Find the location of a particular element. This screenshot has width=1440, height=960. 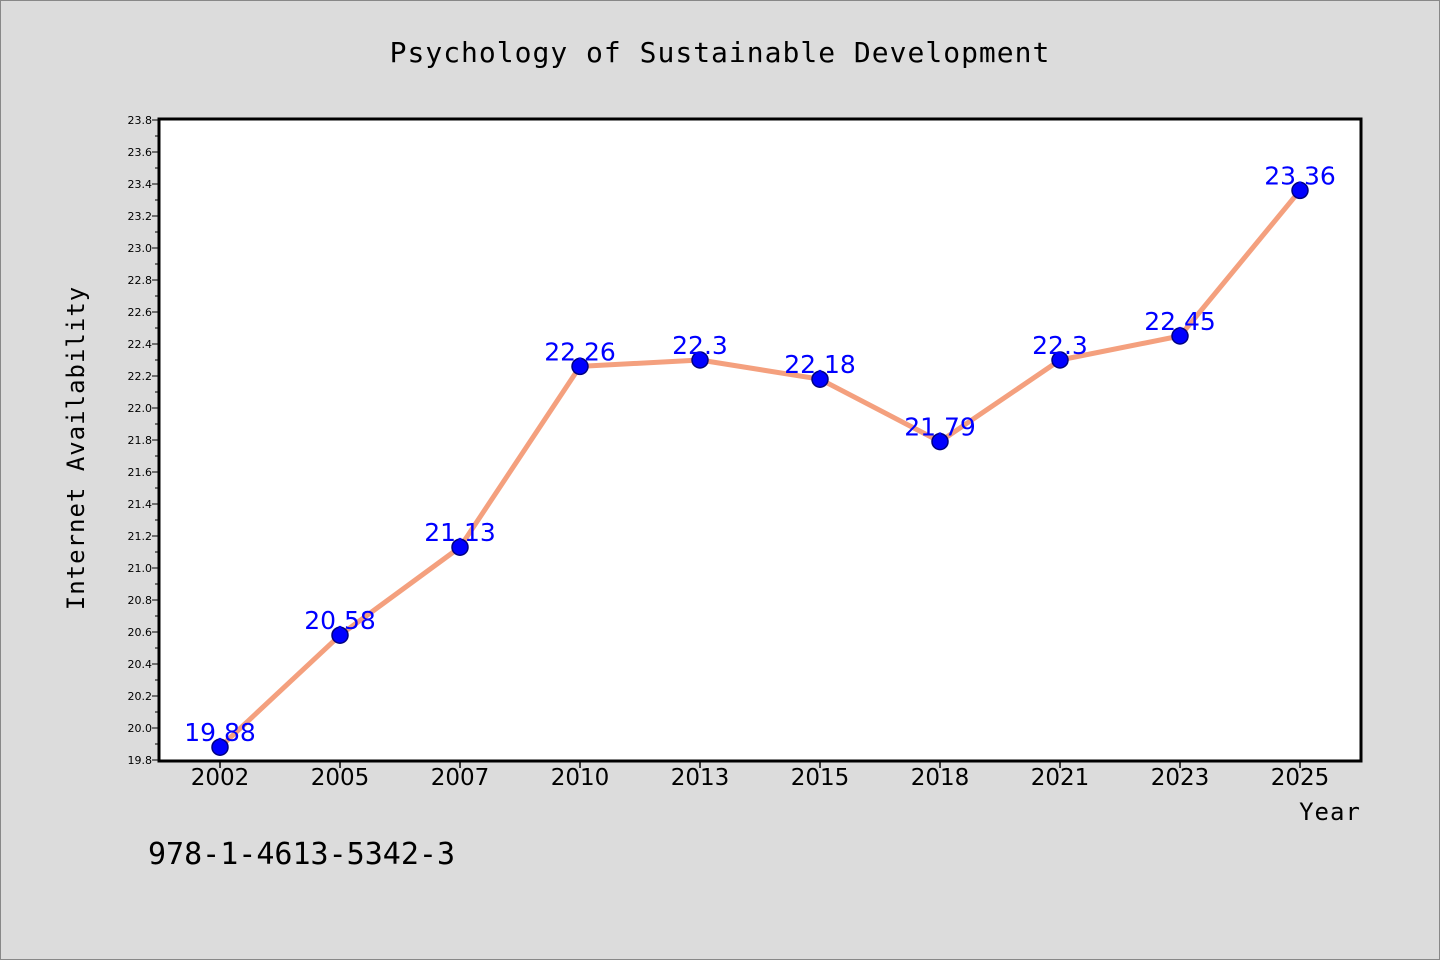

y-tick-label: 20.0 is located at coordinates (140, 728).